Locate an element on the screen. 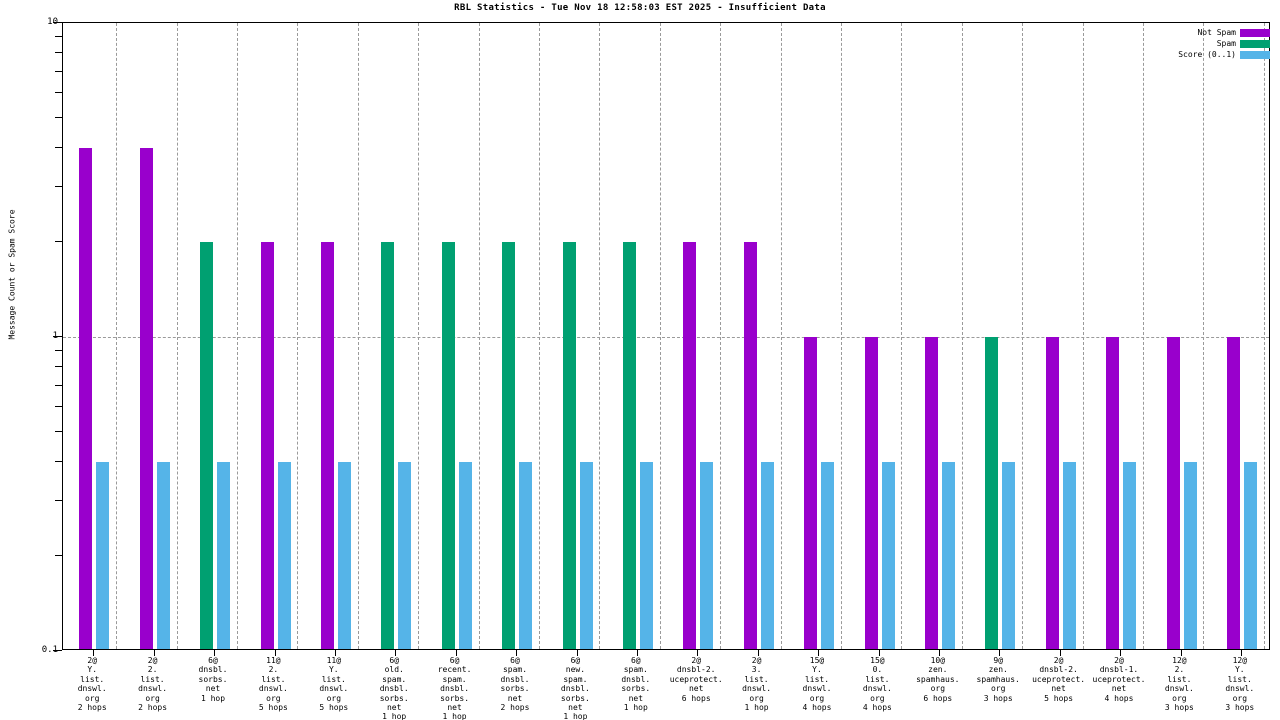 The image size is (1280, 720). y-axis-title: Message Count or Spam Score is located at coordinates (12, 274).